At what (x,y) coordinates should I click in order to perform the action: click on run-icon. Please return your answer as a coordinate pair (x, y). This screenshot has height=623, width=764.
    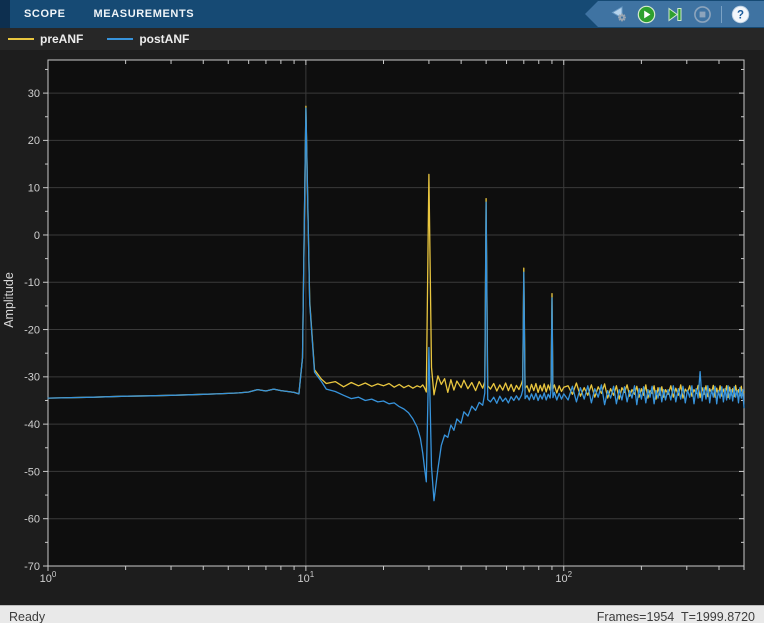
    Looking at the image, I should click on (646, 14).